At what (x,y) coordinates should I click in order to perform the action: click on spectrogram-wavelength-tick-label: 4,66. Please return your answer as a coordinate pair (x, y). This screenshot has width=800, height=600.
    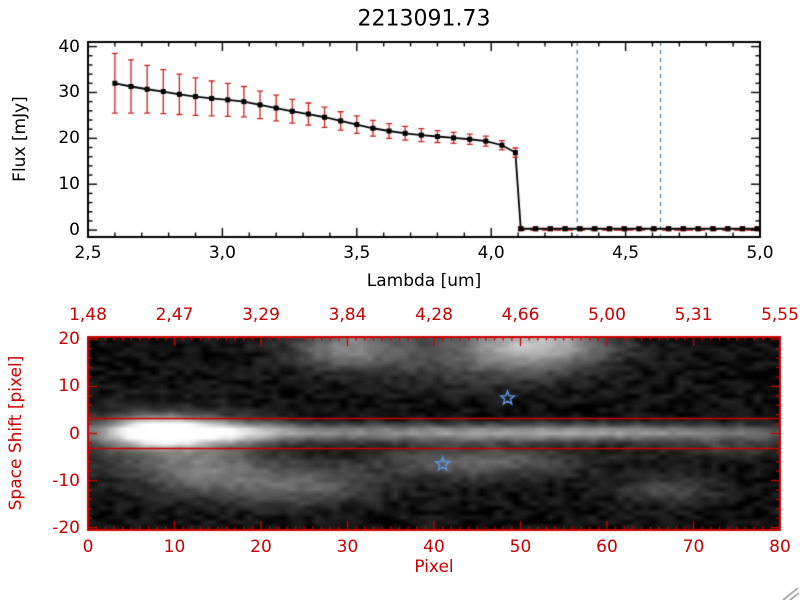
    Looking at the image, I should click on (520, 315).